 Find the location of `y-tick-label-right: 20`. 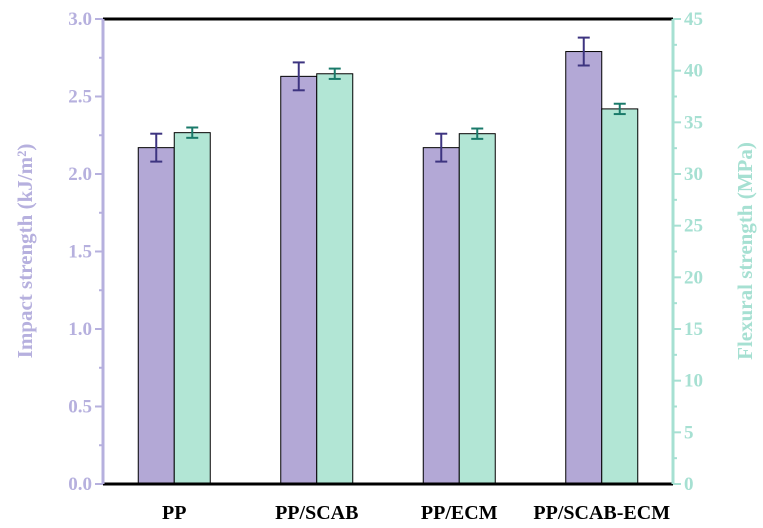

y-tick-label-right: 20 is located at coordinates (693, 277).